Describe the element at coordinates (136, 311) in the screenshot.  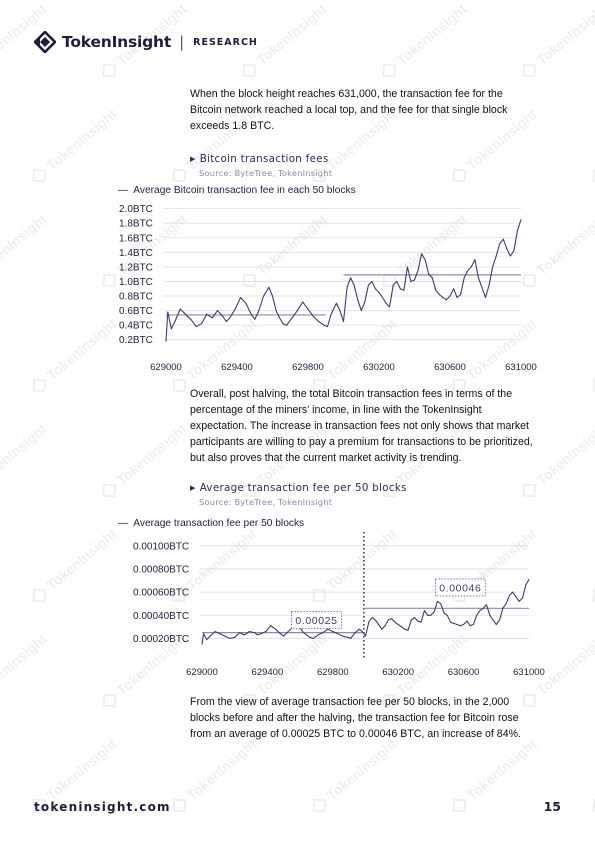
I see `y-tick-label: 0.6BTC` at that location.